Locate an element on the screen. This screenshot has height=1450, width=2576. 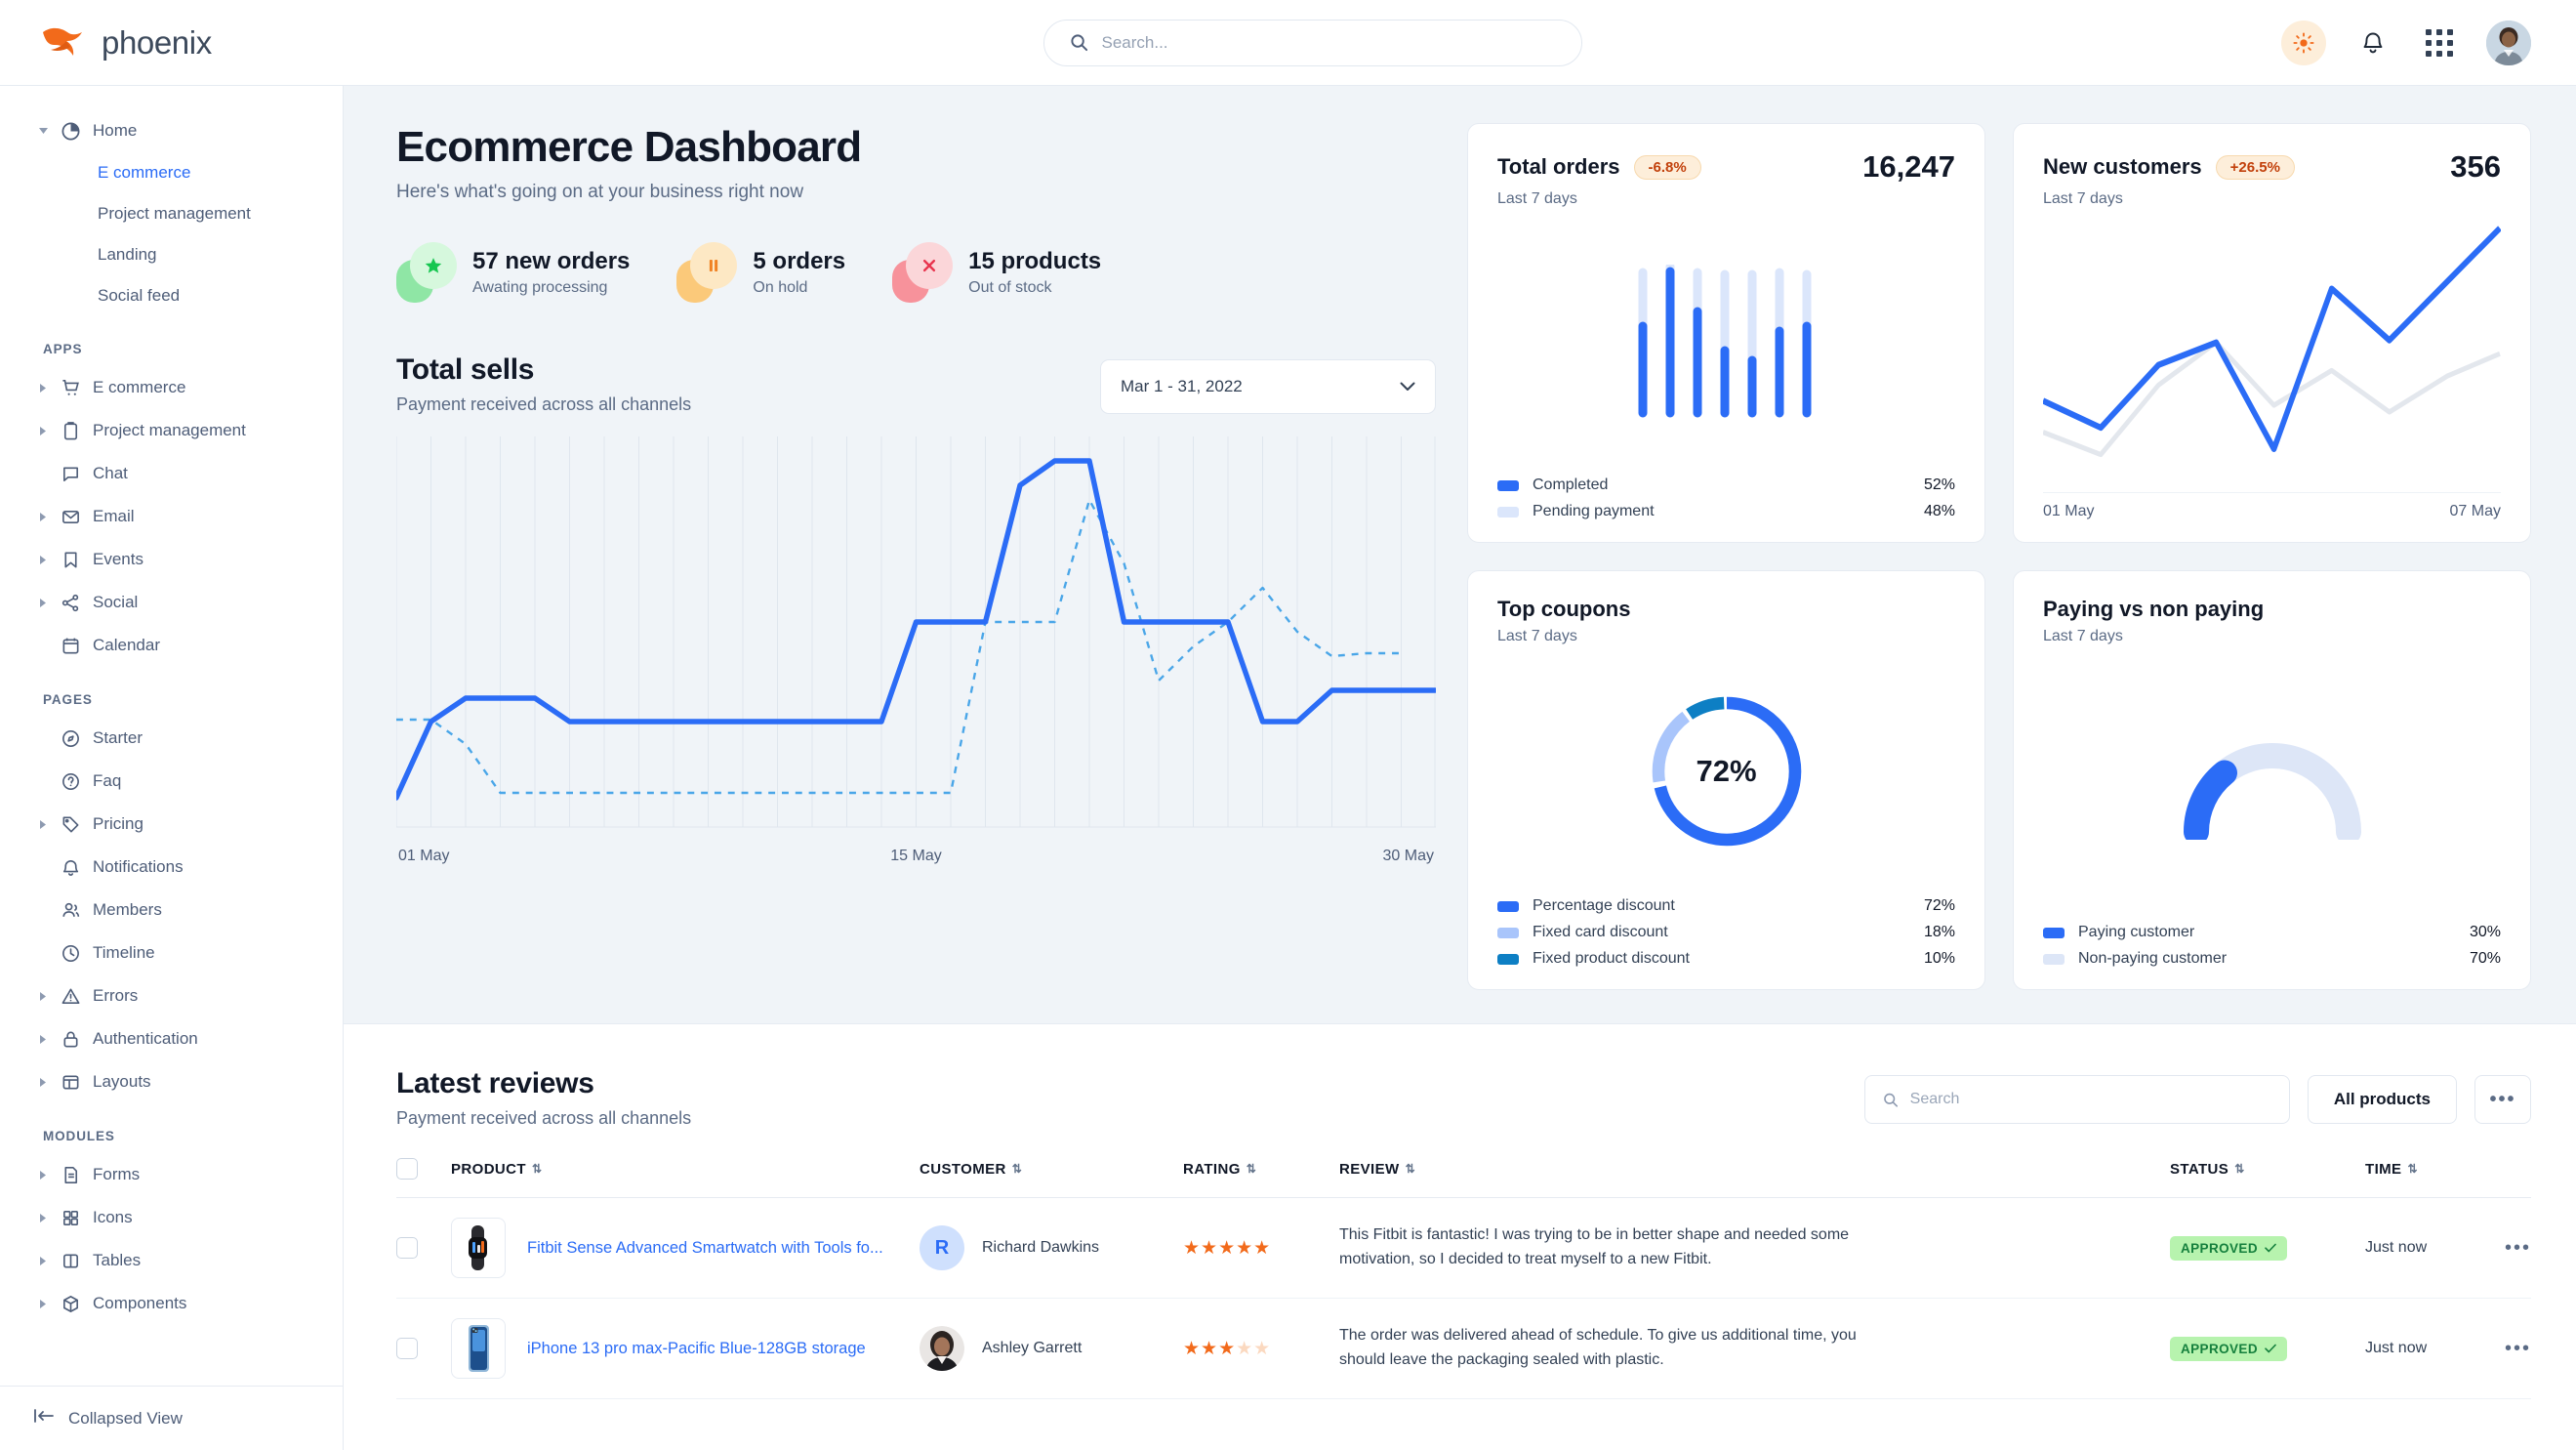
sidebar-item-tables: Tables is located at coordinates (171, 1260).